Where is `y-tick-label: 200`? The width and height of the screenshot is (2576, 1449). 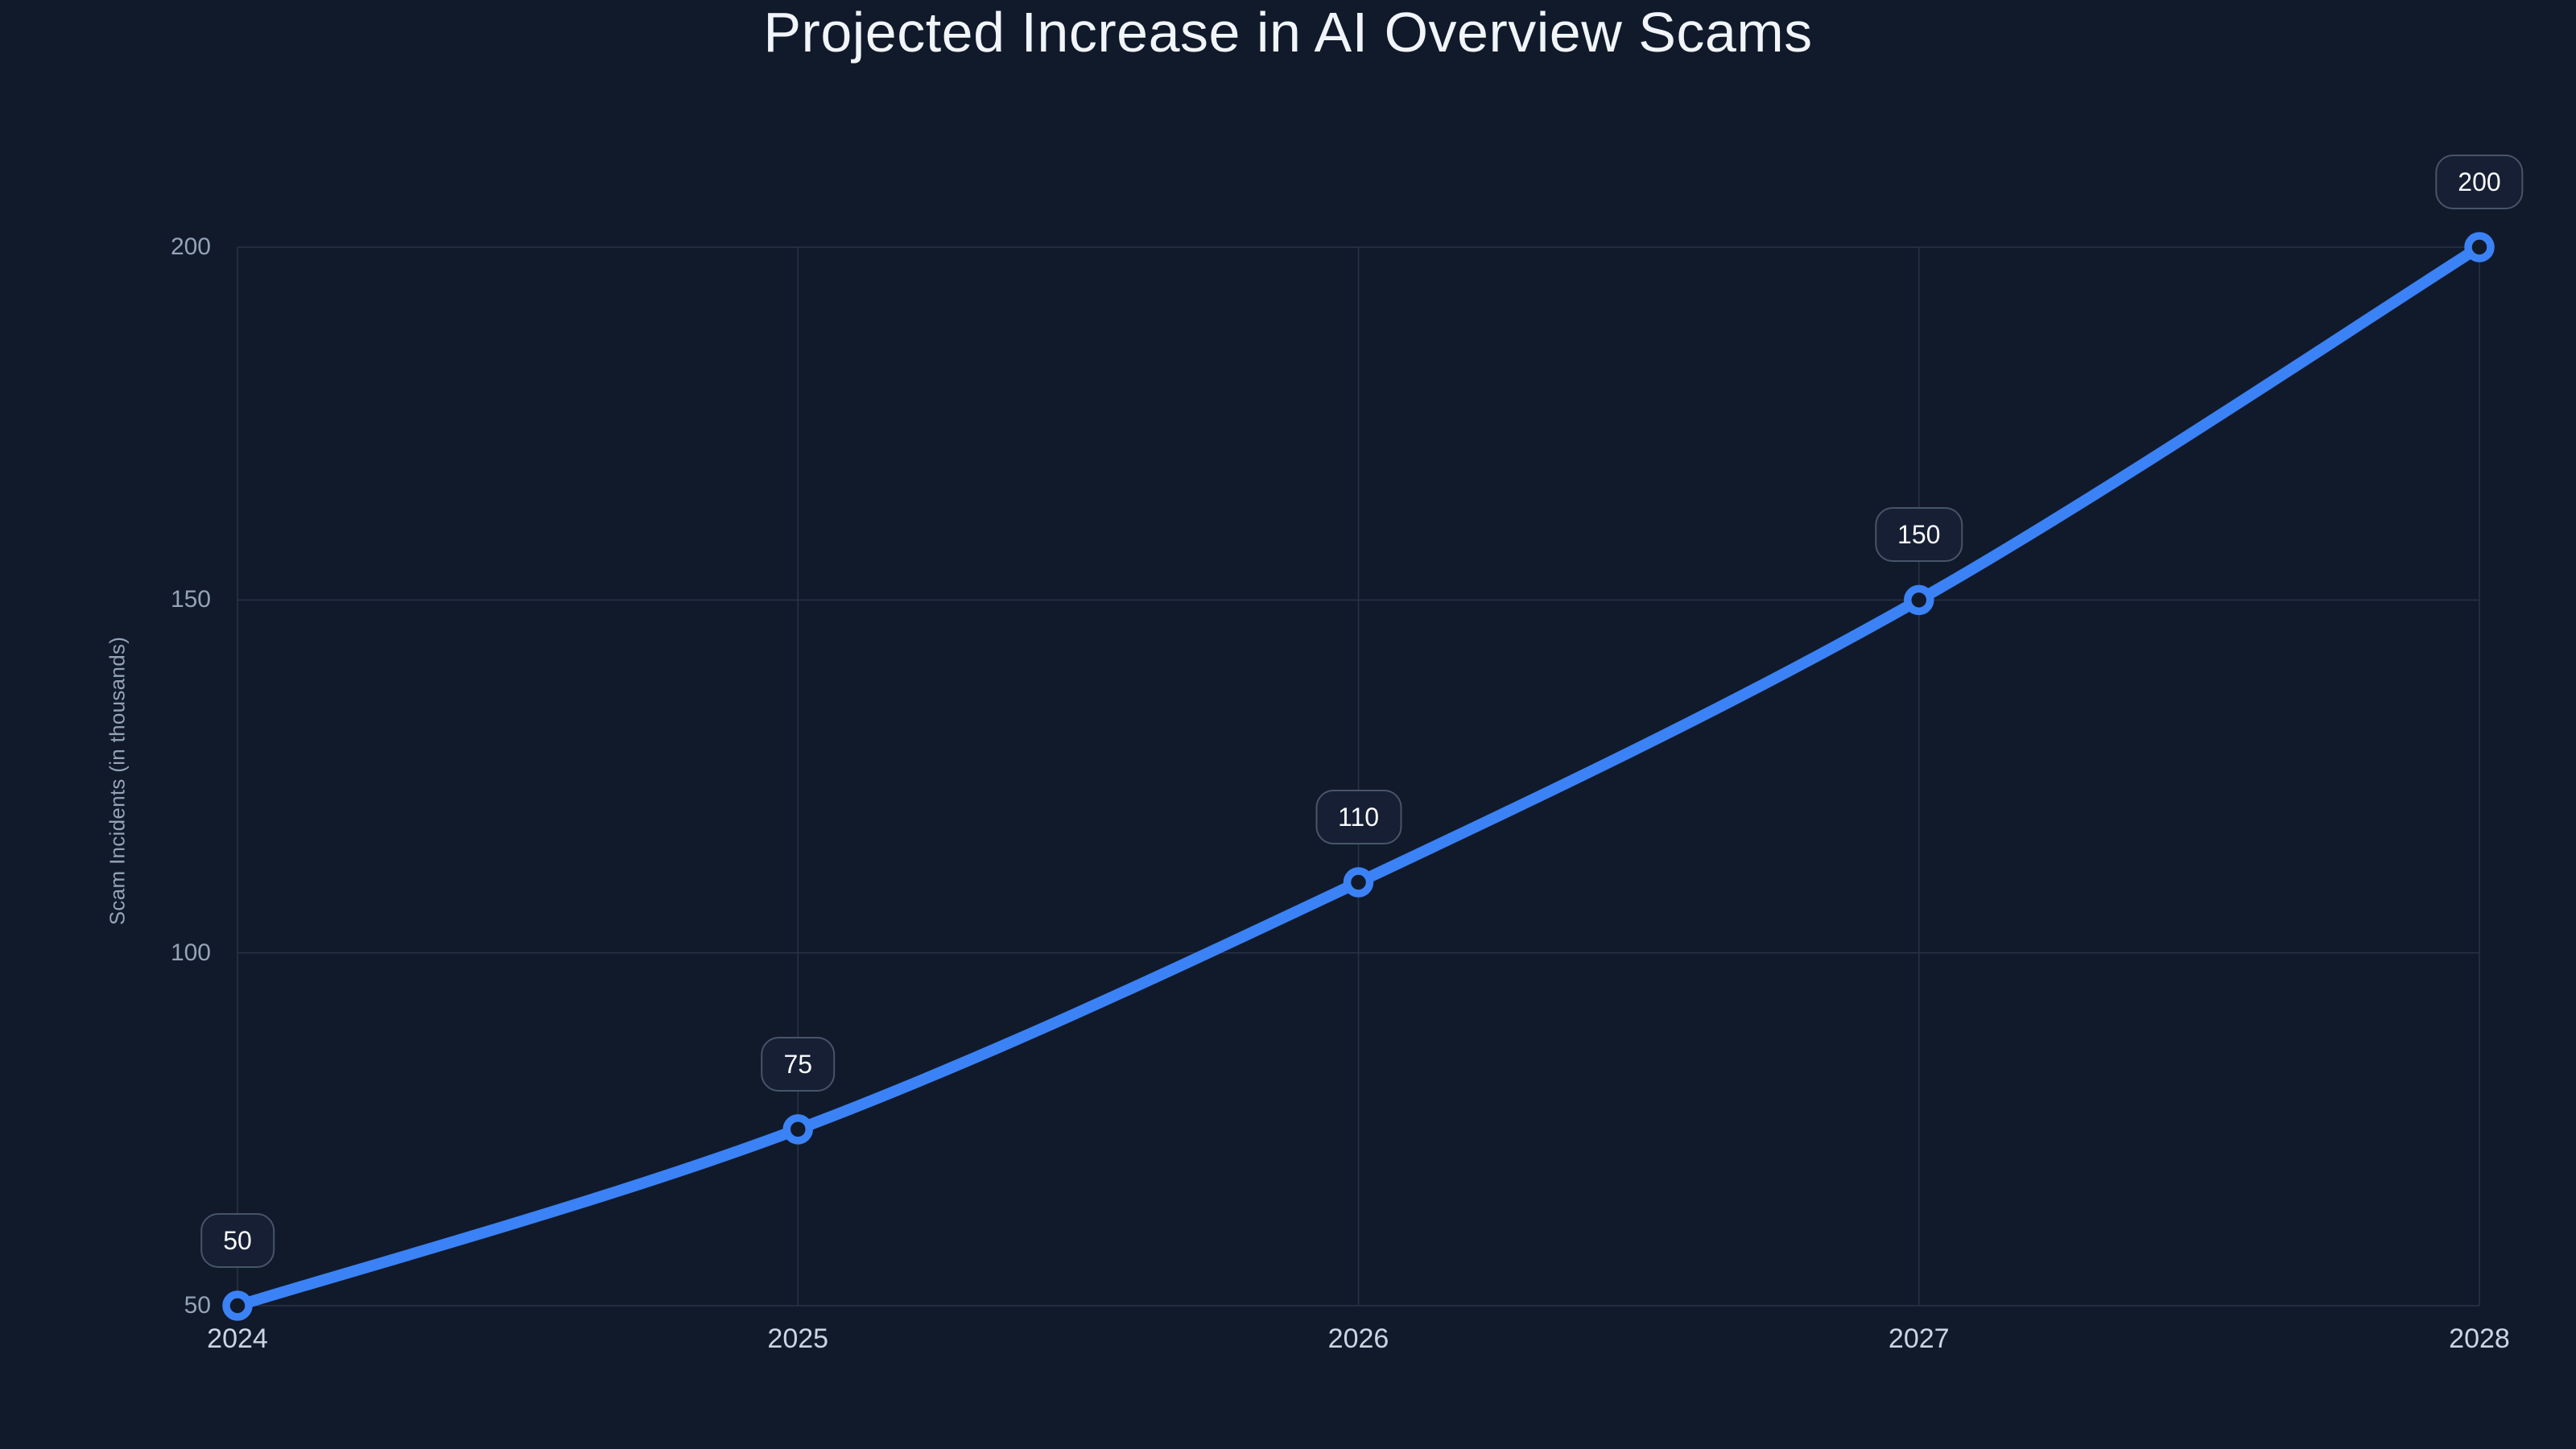 y-tick-label: 200 is located at coordinates (190, 246).